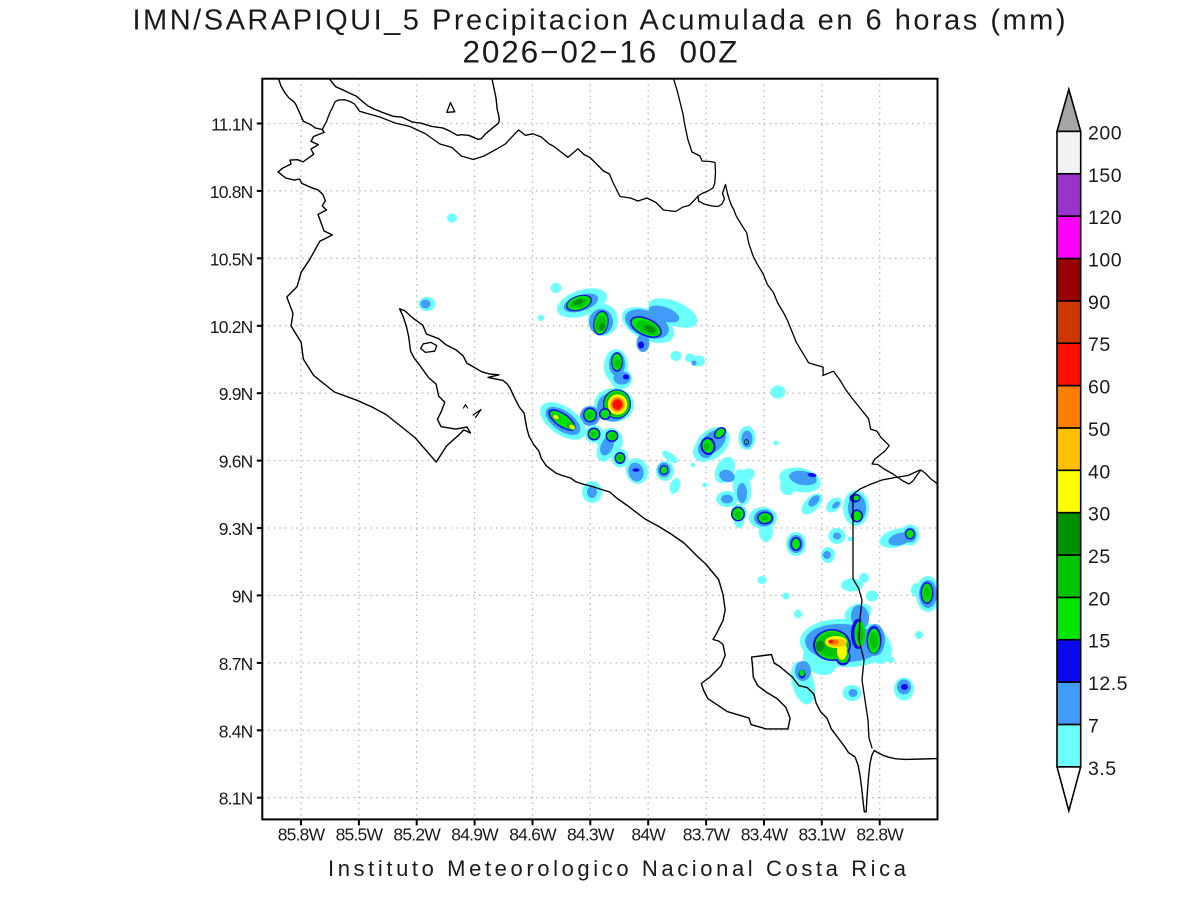 The image size is (1200, 900). What do you see at coordinates (648, 835) in the screenshot?
I see `svg-text: 84W` at bounding box center [648, 835].